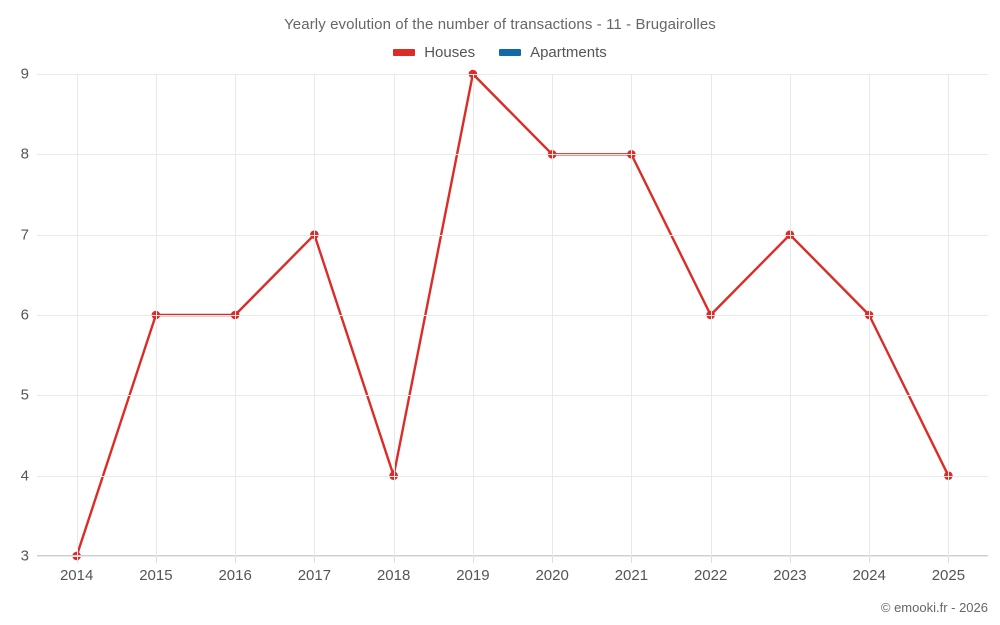 This screenshot has width=1000, height=625. I want to click on y-axis-tick-label: 4, so click(24, 476).